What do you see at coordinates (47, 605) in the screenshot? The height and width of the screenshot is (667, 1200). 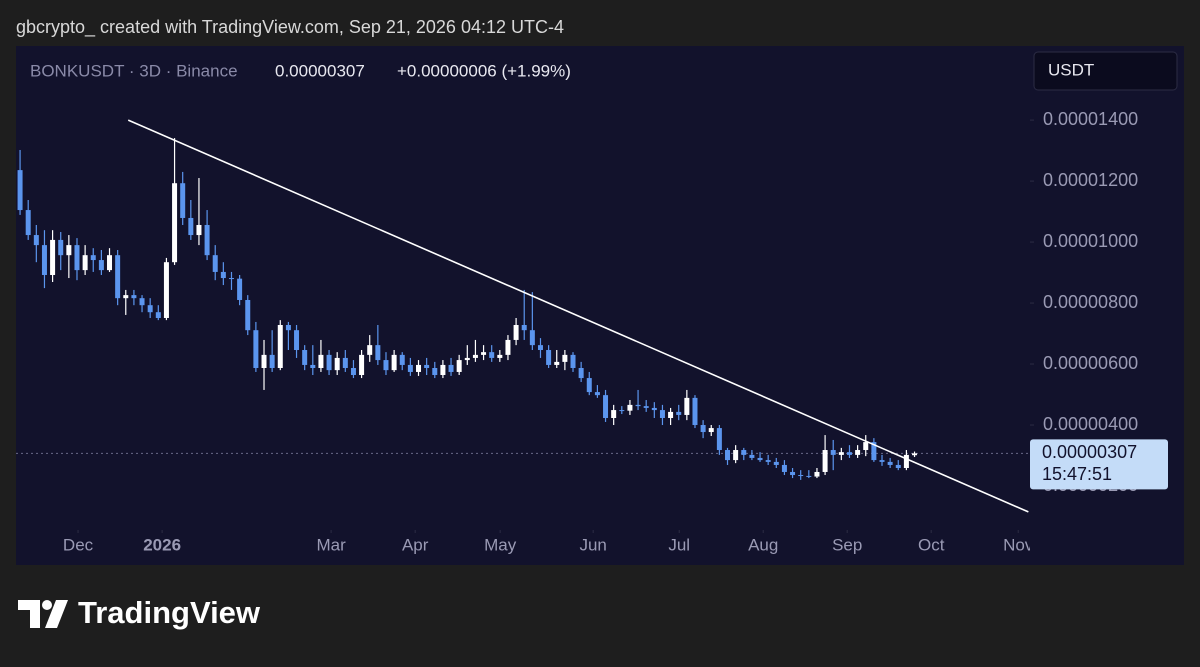 I see `logo-dot` at bounding box center [47, 605].